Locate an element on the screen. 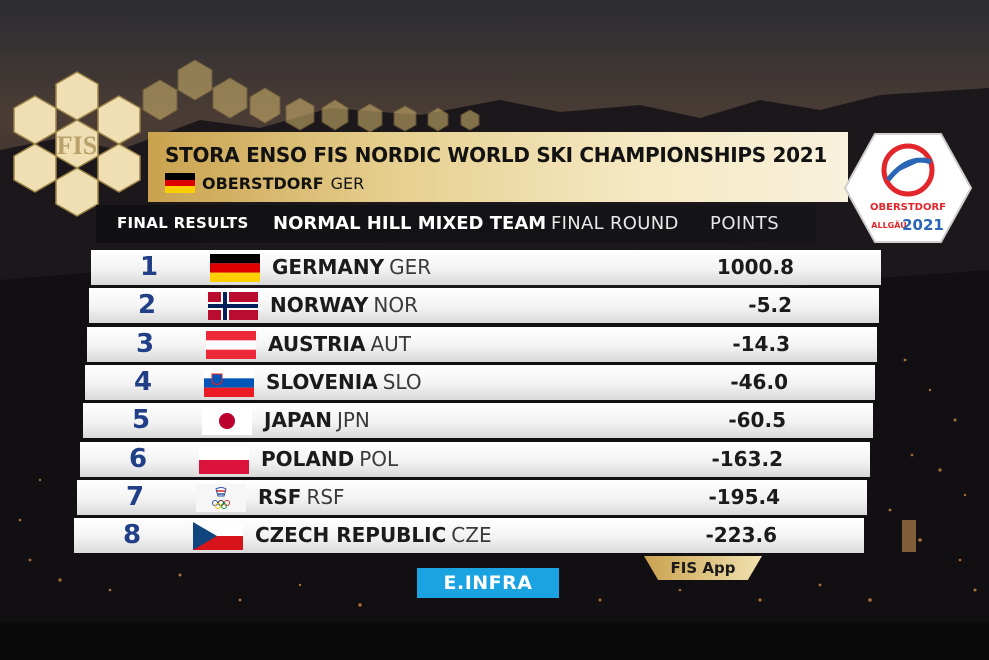 The image size is (989, 660). table-row: 2 NORWAY NOR -5.2 is located at coordinates (484, 305).